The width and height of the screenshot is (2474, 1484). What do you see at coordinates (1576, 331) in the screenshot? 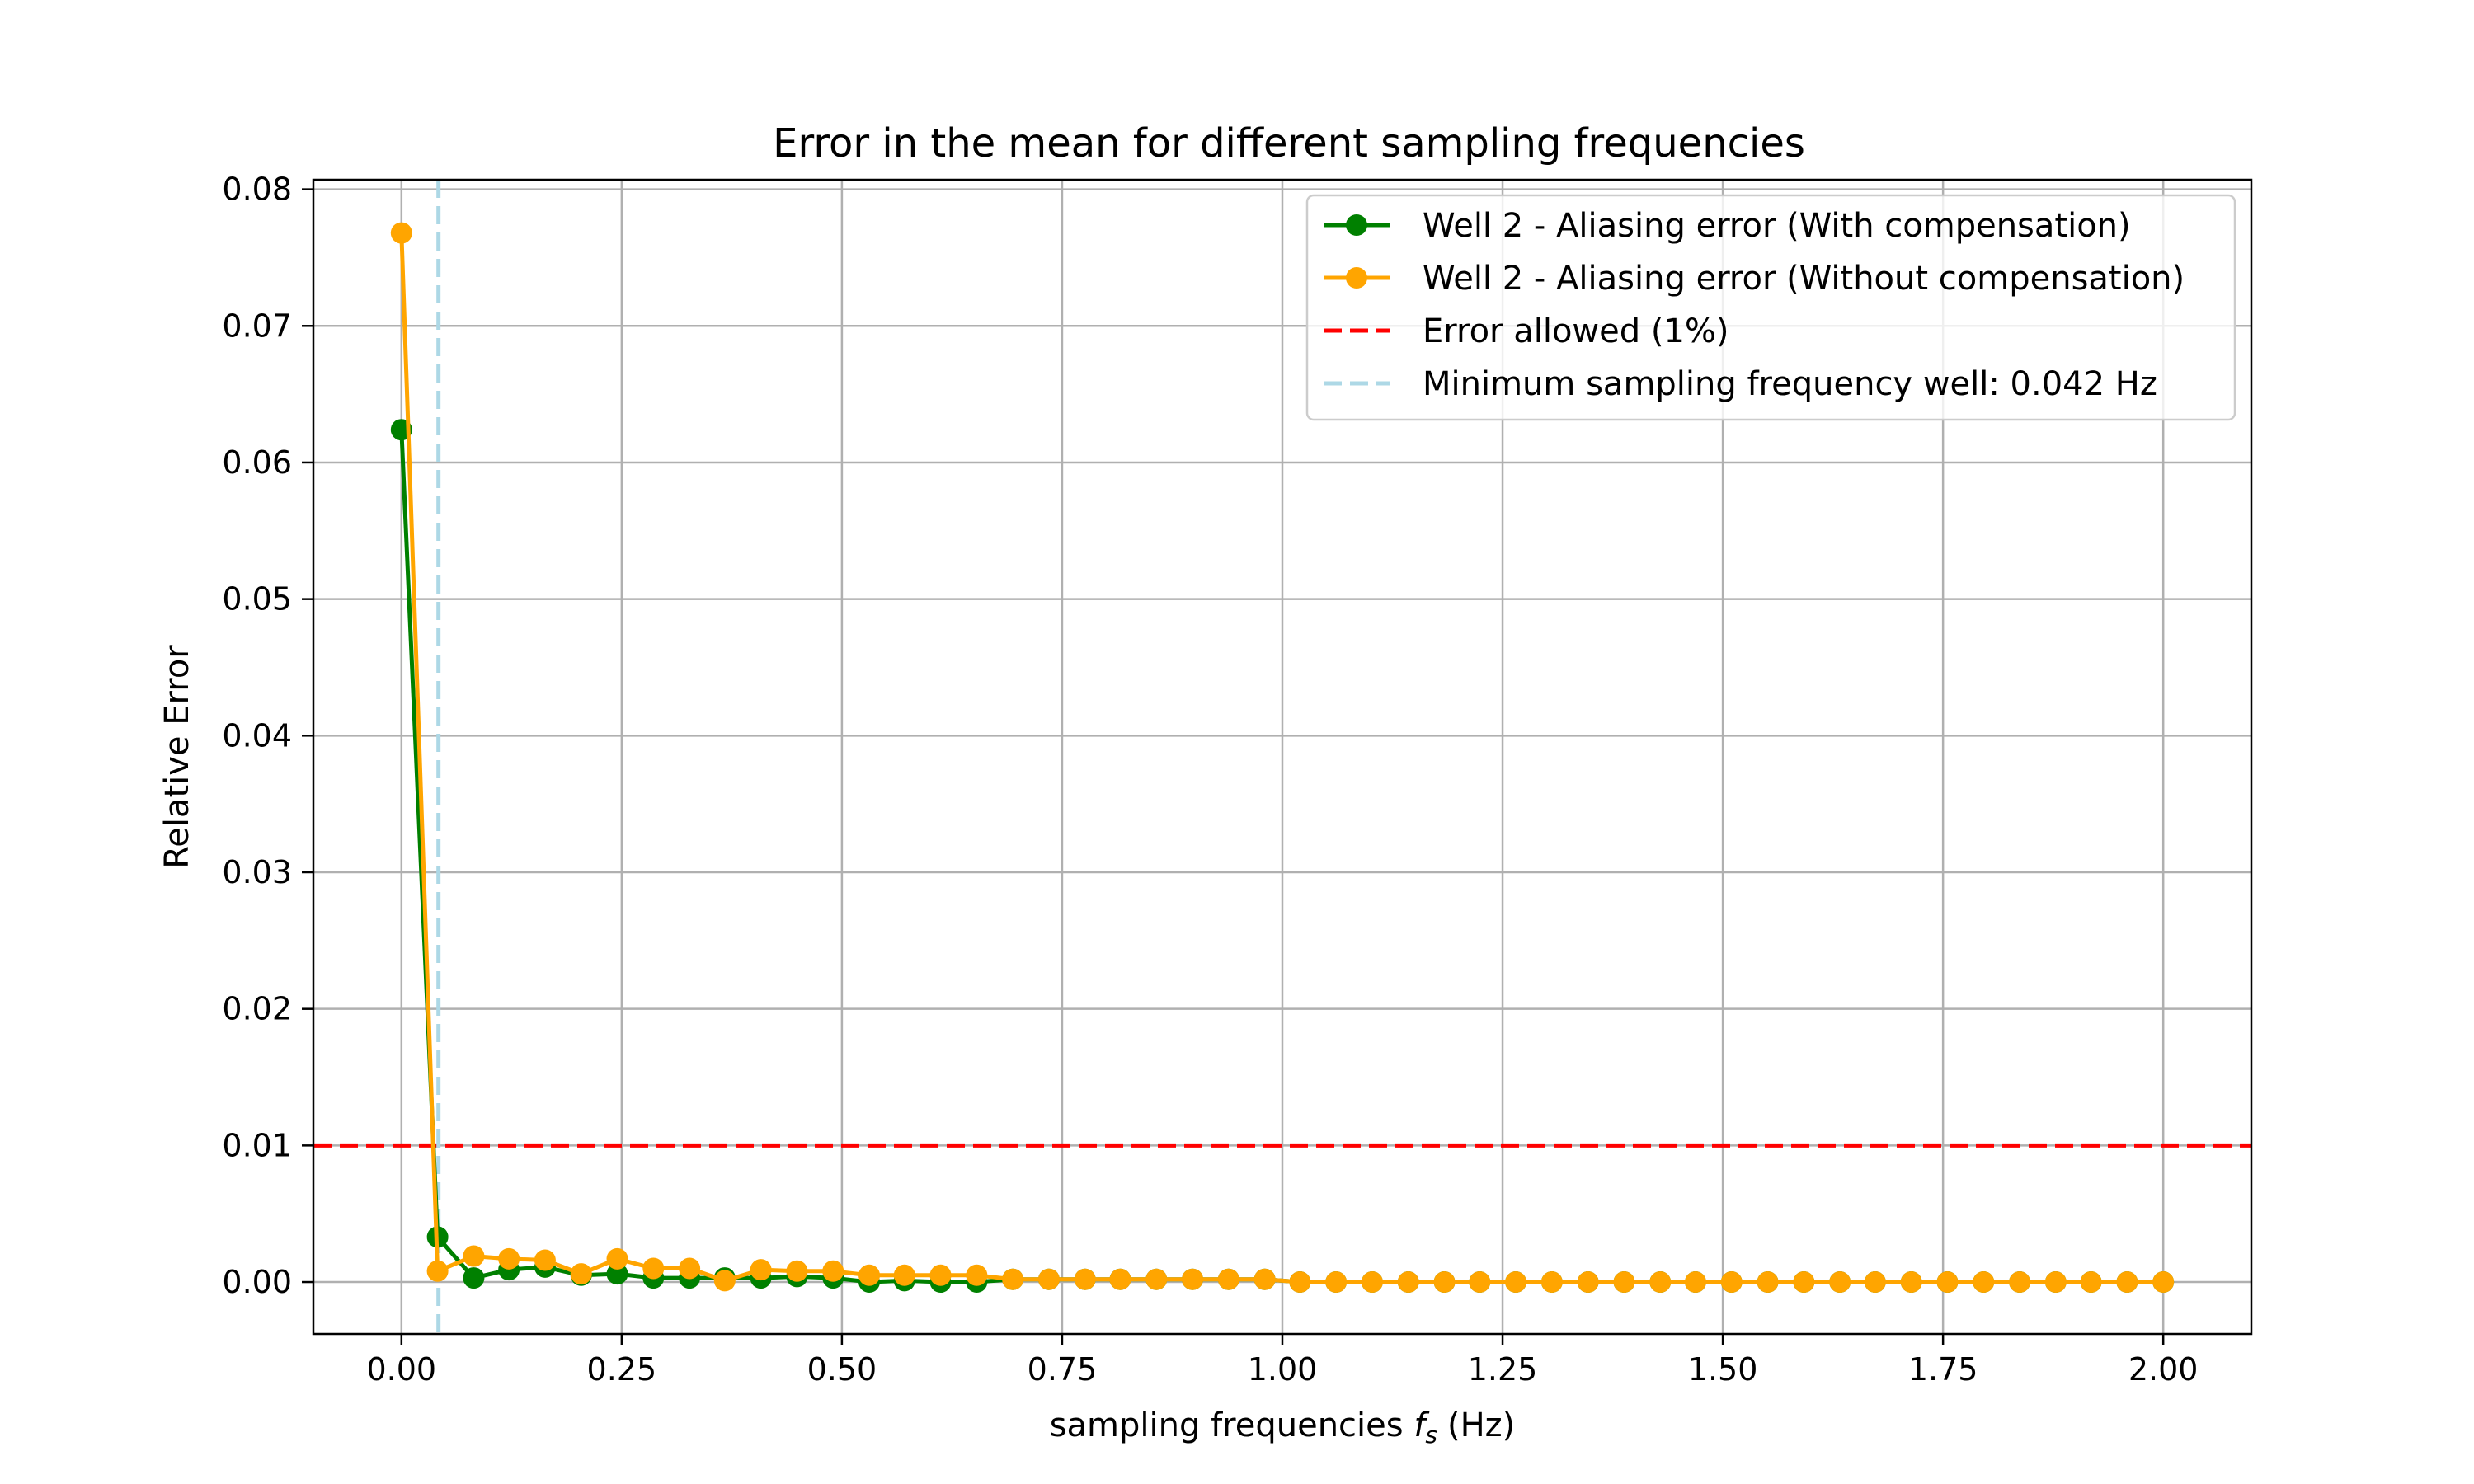
I see `legend-label: Error allowed (1%)` at bounding box center [1576, 331].